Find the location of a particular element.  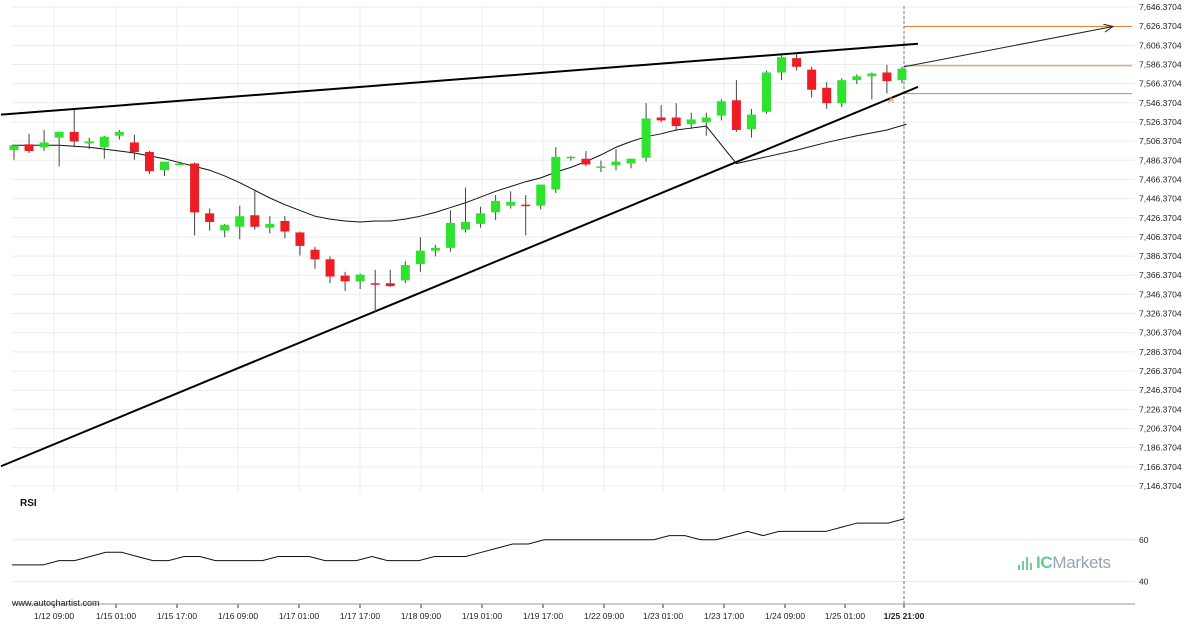

y-tick-label: 7,626.3704 is located at coordinates (1160, 26).